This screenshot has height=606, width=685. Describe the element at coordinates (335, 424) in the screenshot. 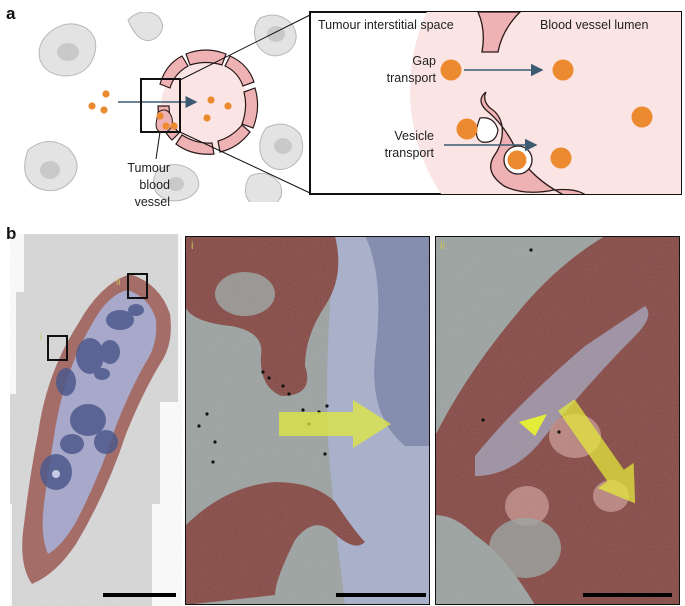

I see `em-arrow-i` at that location.